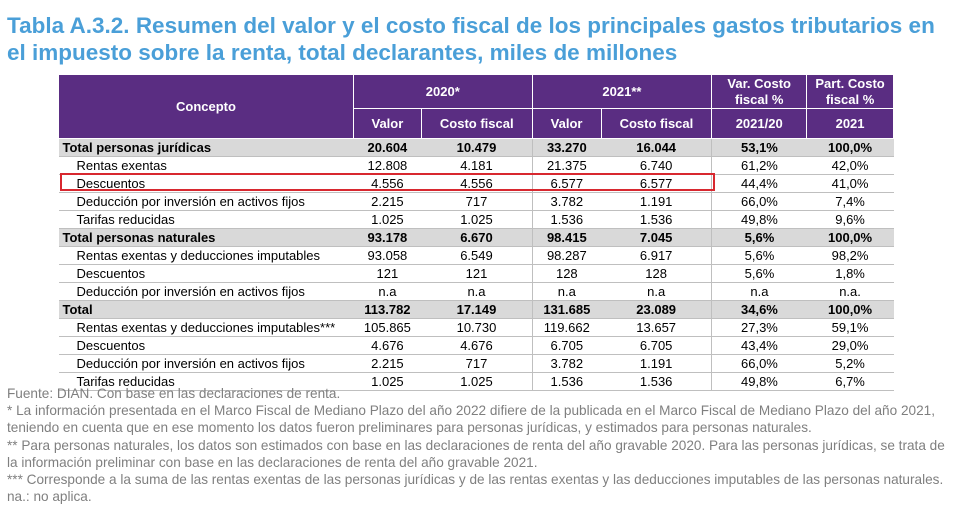  I want to click on cell-c2020: 6.670, so click(477, 237).